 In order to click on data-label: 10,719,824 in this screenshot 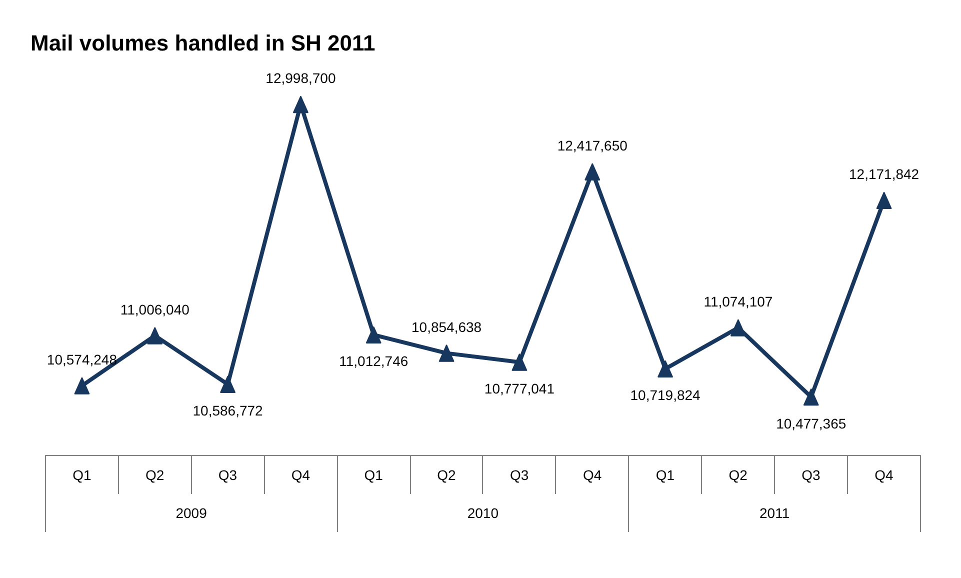, I will do `click(665, 395)`.